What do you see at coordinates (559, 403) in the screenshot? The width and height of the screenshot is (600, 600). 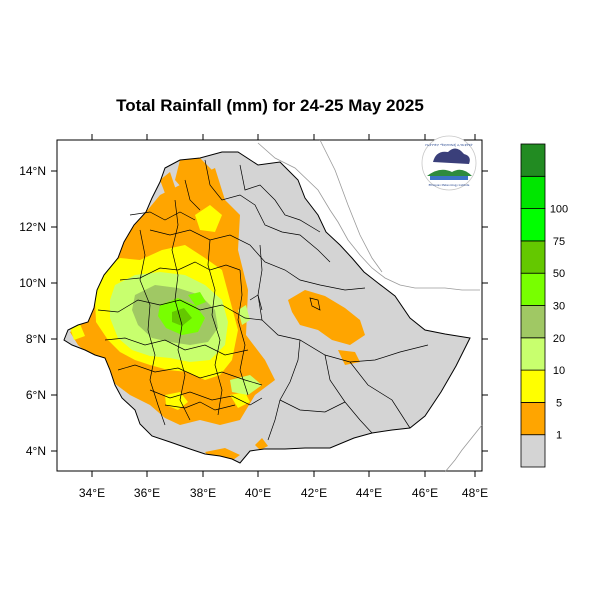 I see `colorbar-label: 5` at bounding box center [559, 403].